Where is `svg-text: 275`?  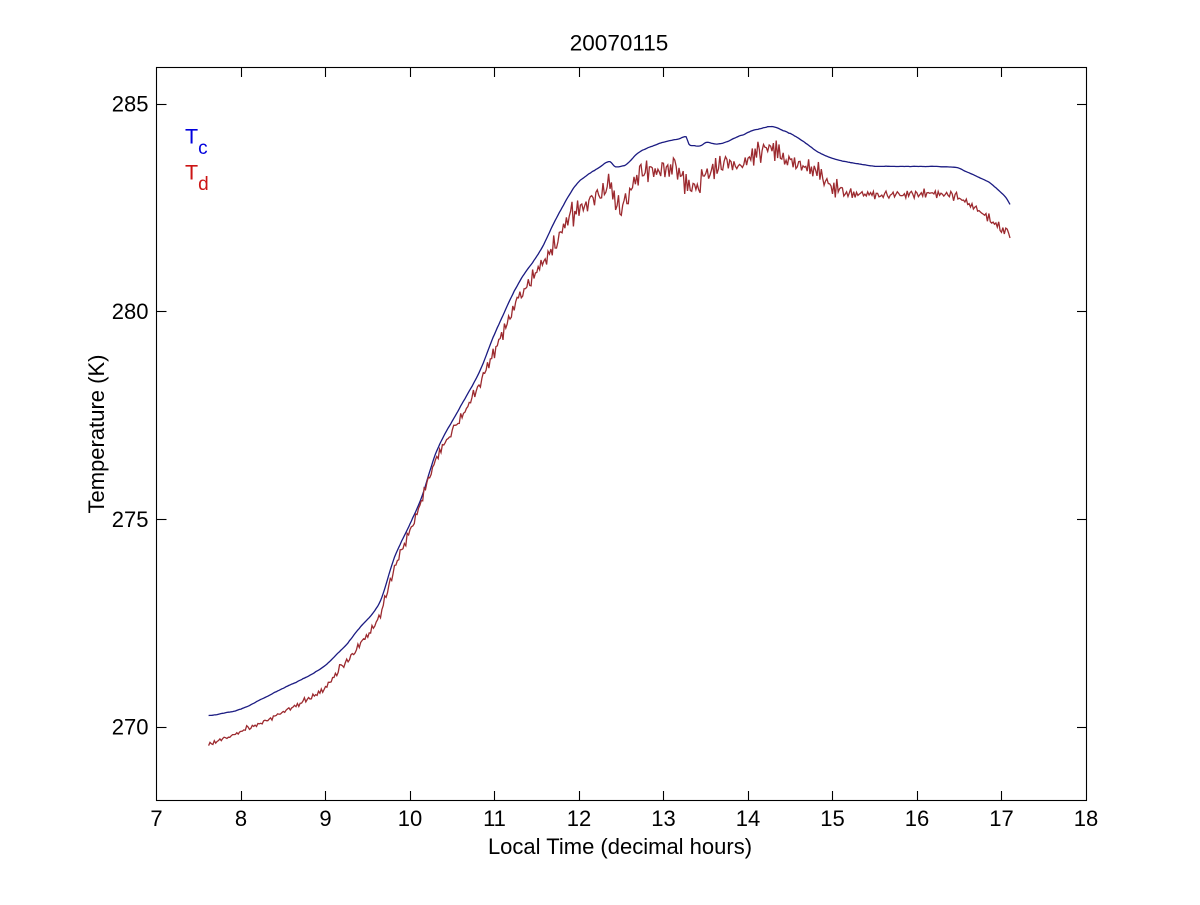
svg-text: 275 is located at coordinates (130, 519).